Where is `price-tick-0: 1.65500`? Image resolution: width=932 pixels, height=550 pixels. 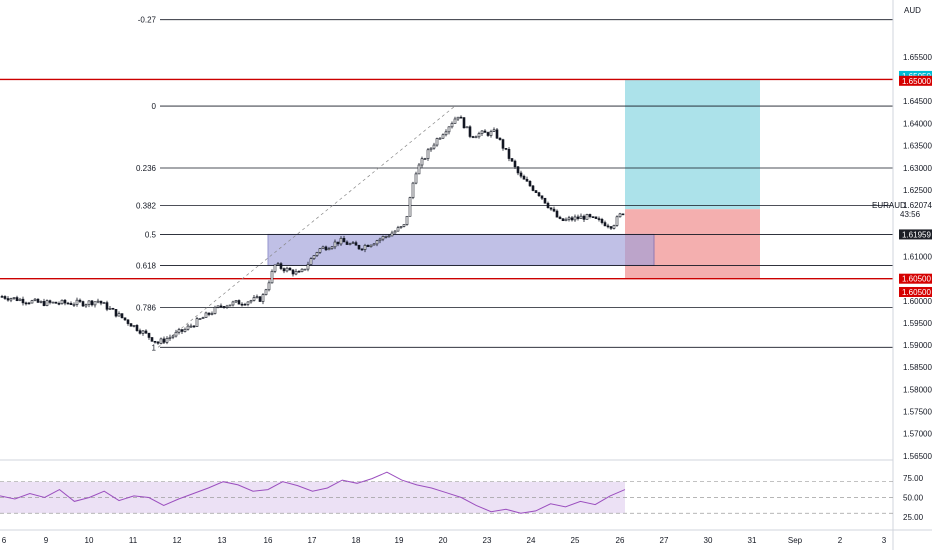 price-tick-0: 1.65500 is located at coordinates (917, 57).